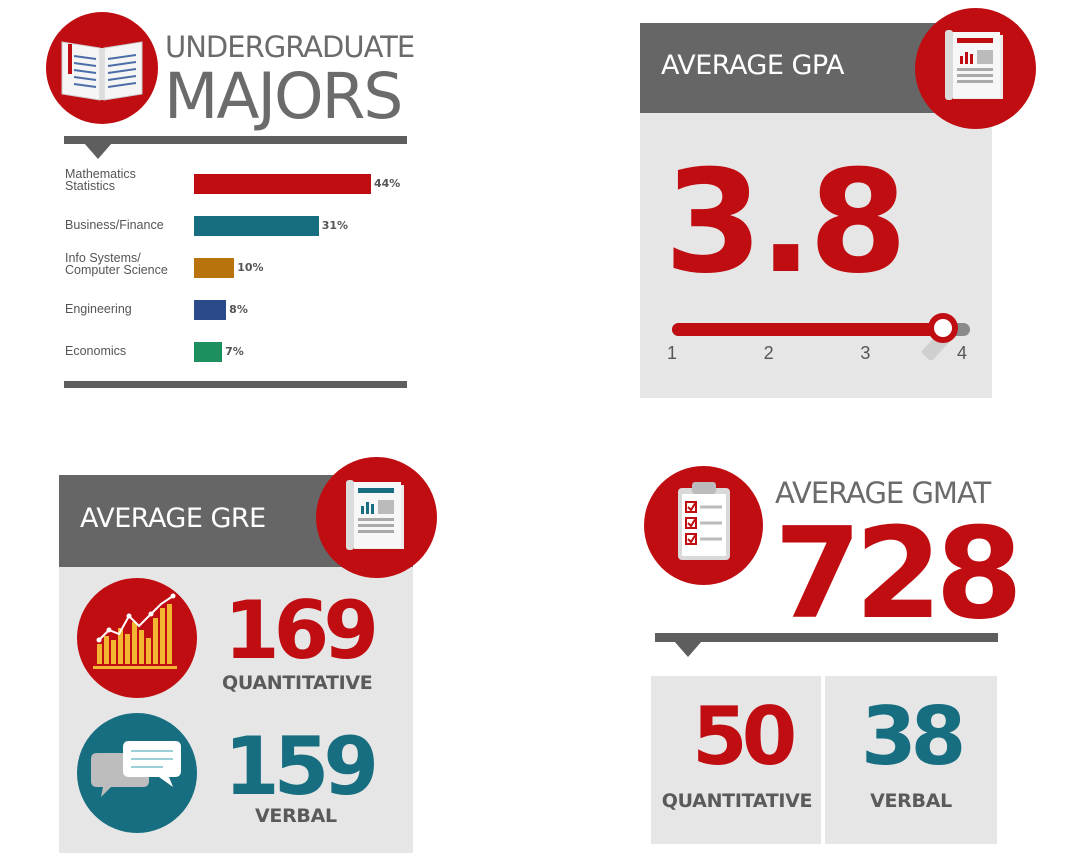 This screenshot has height=867, width=1076. Describe the element at coordinates (335, 225) in the screenshot. I see `major-value-label: 31%` at that location.